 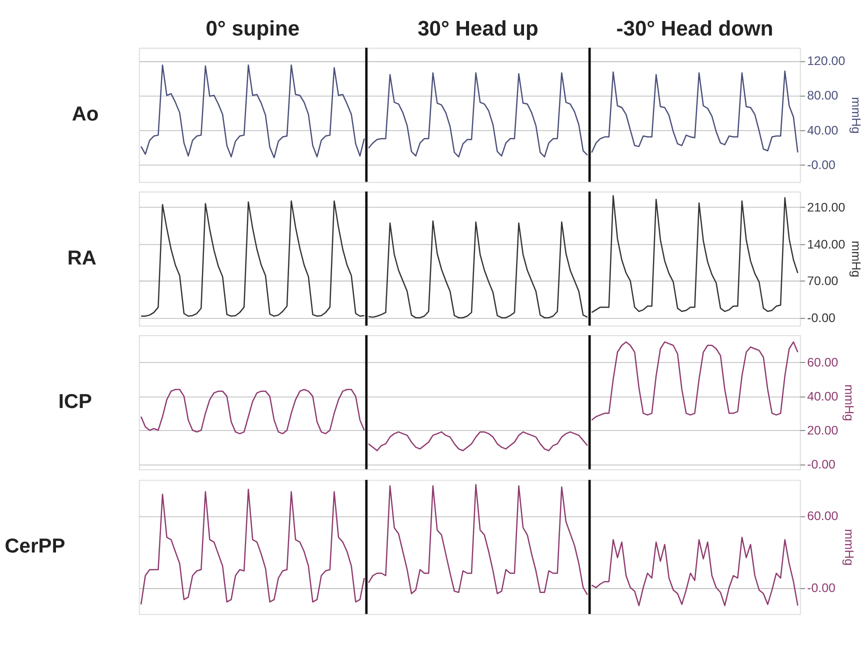 What do you see at coordinates (478, 28) in the screenshot?
I see `text: 30° Head up` at bounding box center [478, 28].